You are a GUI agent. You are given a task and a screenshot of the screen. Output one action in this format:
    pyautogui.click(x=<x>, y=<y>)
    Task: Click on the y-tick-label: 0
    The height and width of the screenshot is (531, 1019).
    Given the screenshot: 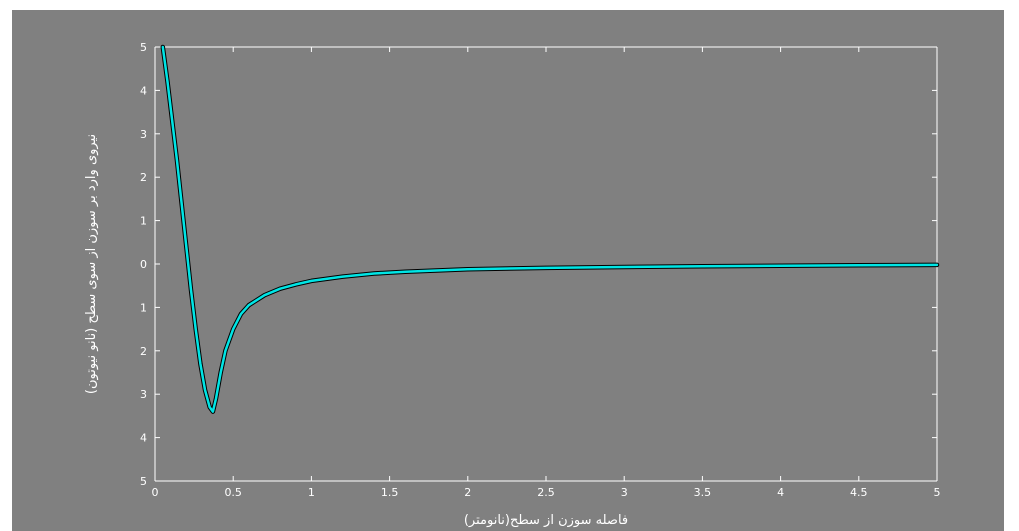 What is the action you would take?
    pyautogui.click(x=143, y=264)
    